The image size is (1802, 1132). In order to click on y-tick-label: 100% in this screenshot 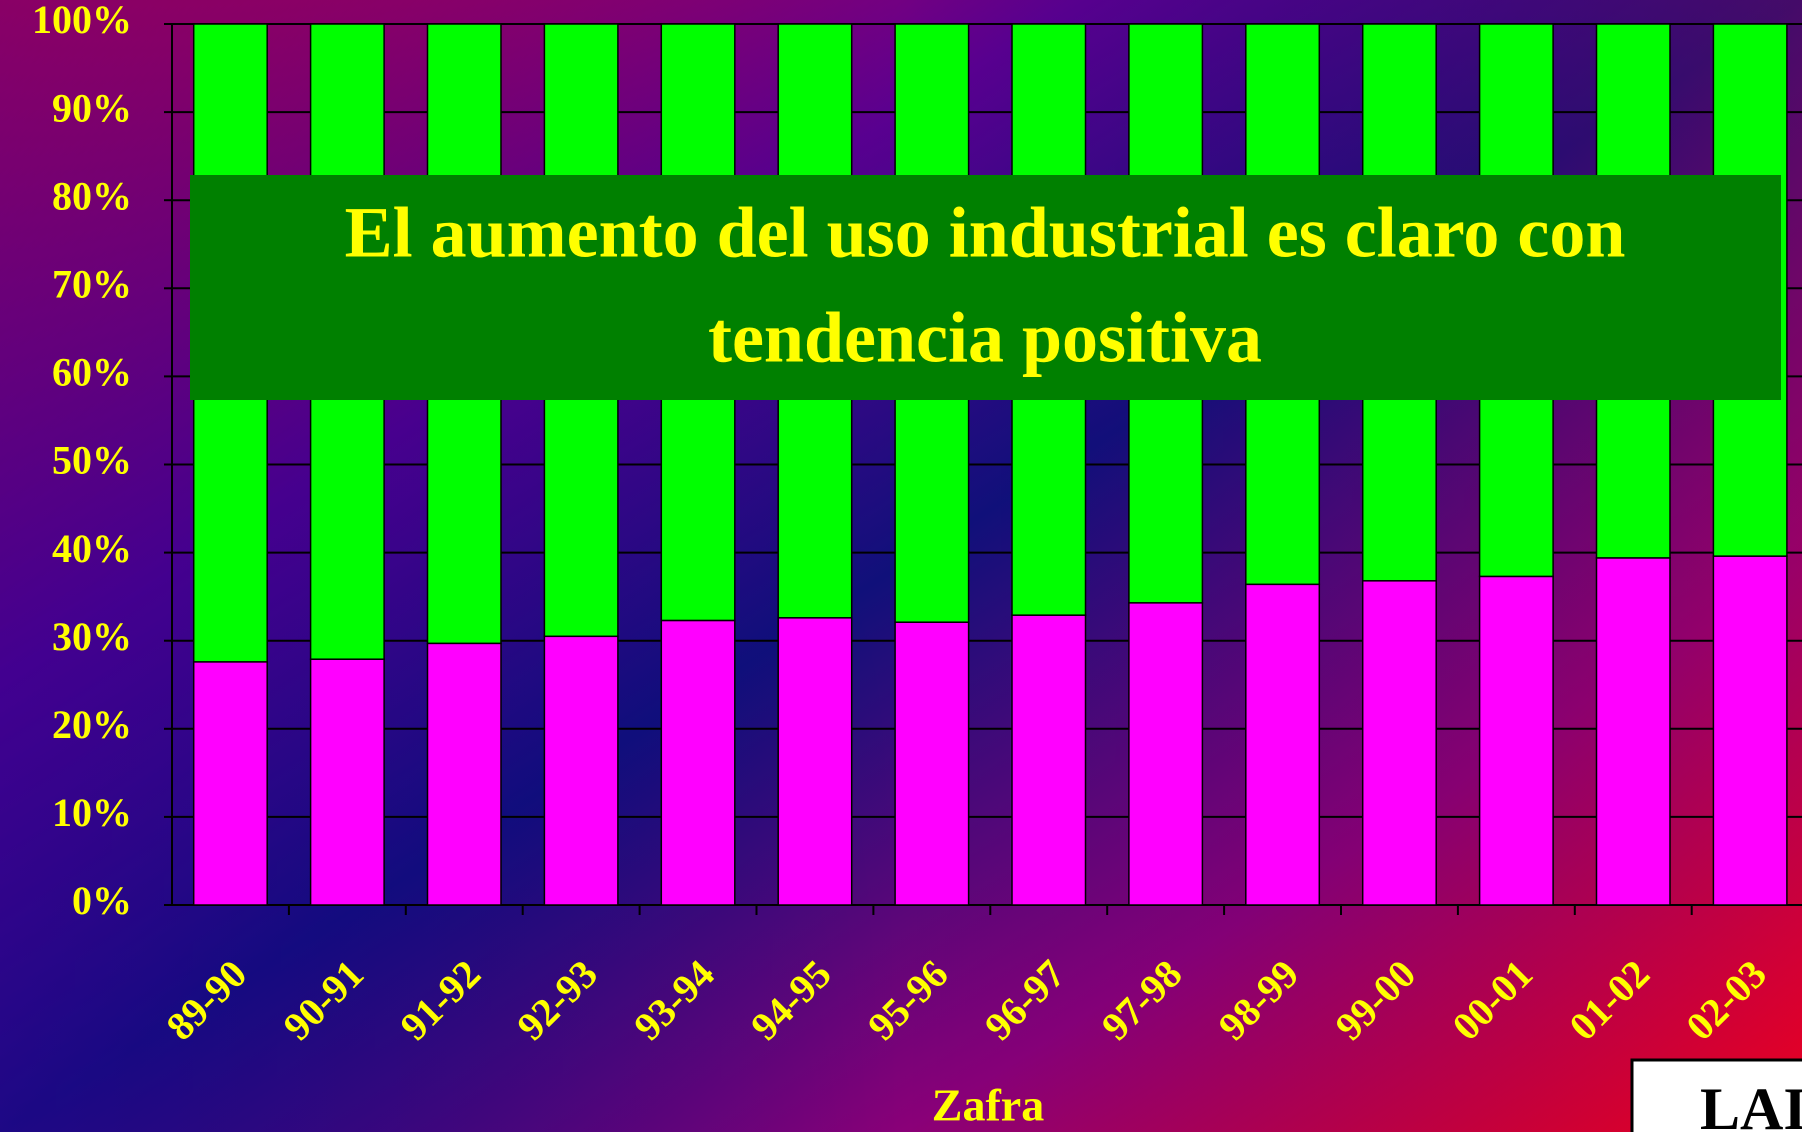, I will do `click(82, 21)`.